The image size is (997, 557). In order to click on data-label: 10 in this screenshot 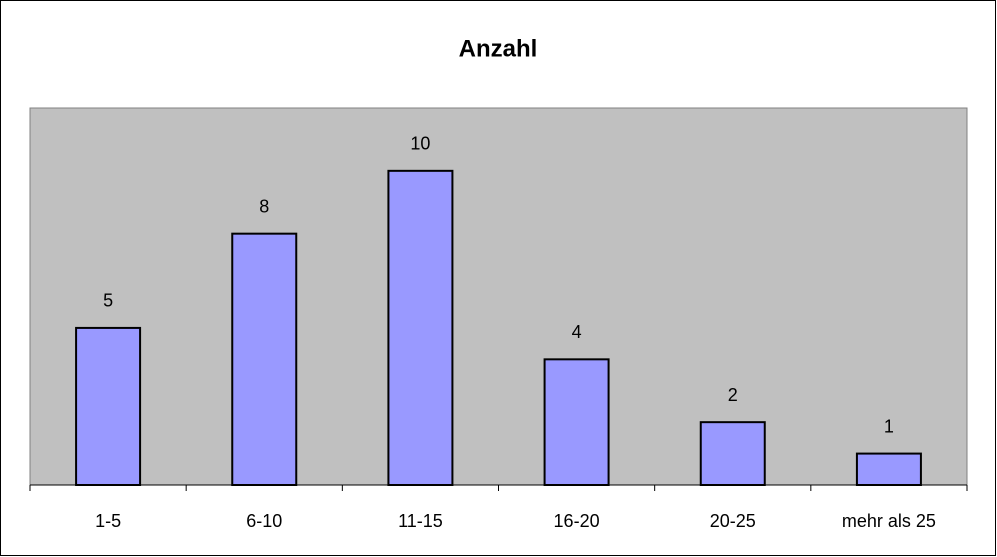, I will do `click(420, 144)`.